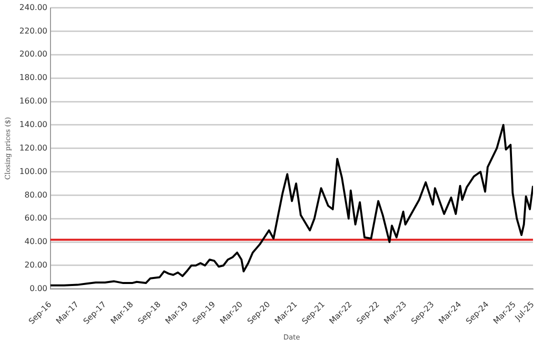 This screenshot has width=545, height=346. What do you see at coordinates (33, 31) in the screenshot?
I see `y-tick-label: 220.00` at bounding box center [33, 31].